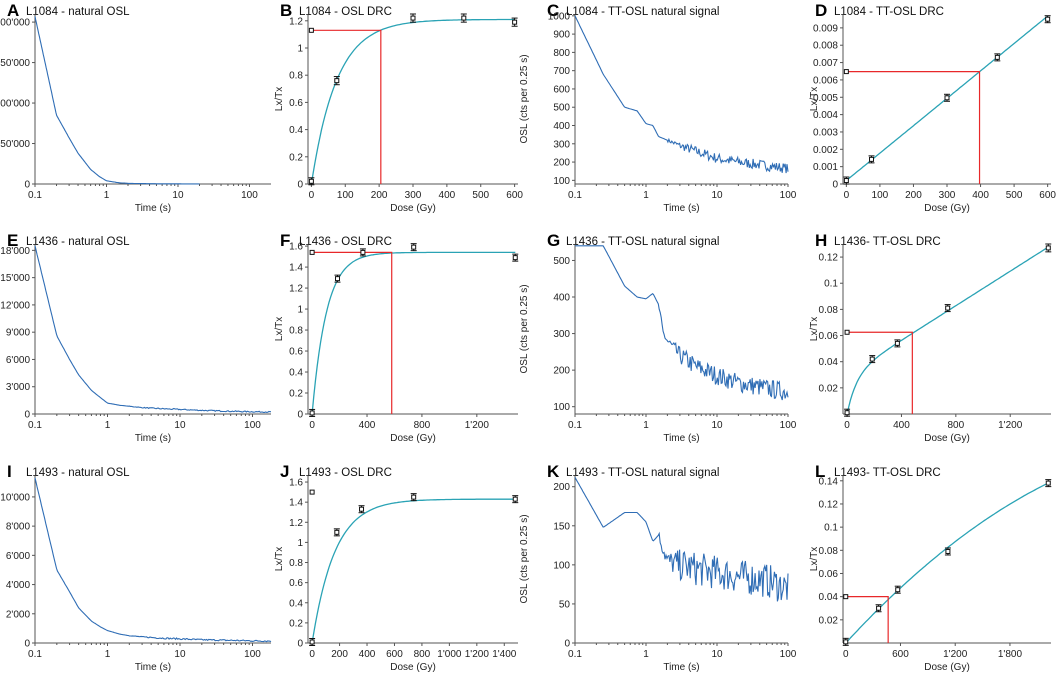 This screenshot has width=1059, height=674. Describe the element at coordinates (825, 167) in the screenshot. I see `y-tick-label: 0.001` at that location.